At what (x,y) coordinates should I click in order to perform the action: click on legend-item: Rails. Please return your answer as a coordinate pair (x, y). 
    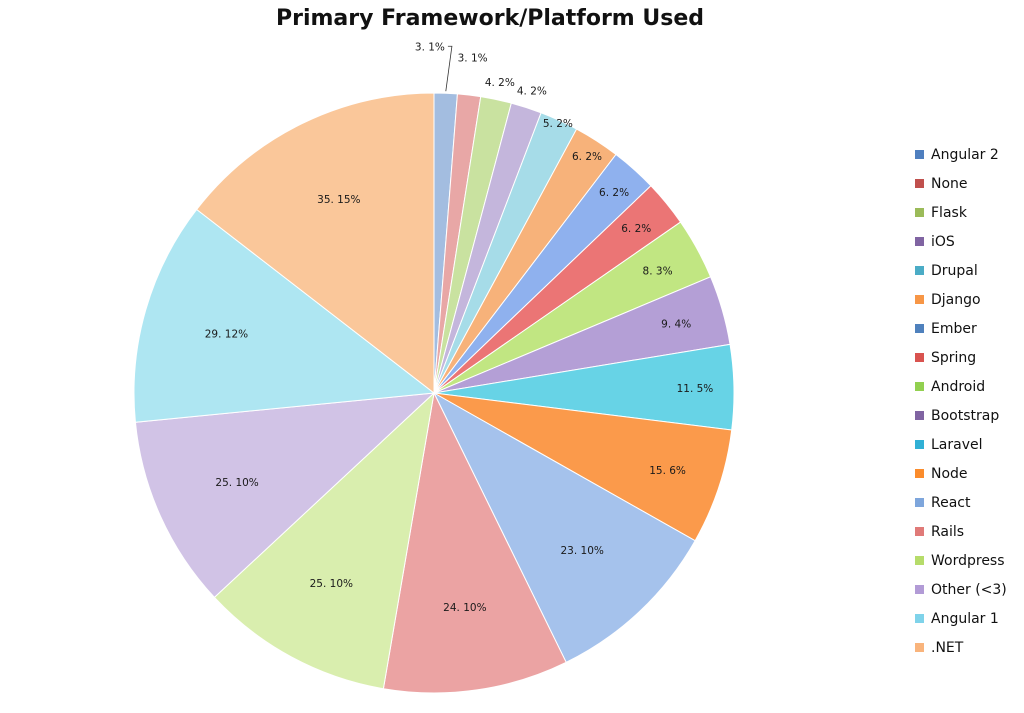
    Looking at the image, I should click on (961, 531).